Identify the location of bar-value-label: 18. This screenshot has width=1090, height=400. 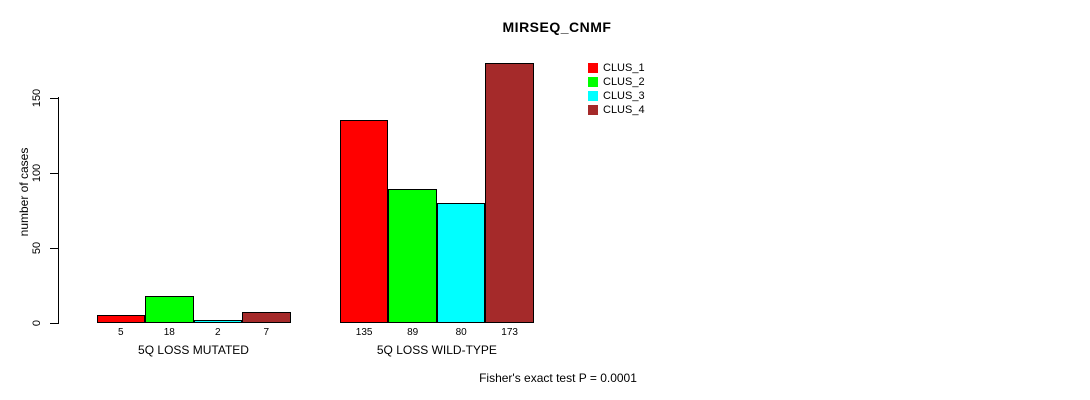
(169, 332).